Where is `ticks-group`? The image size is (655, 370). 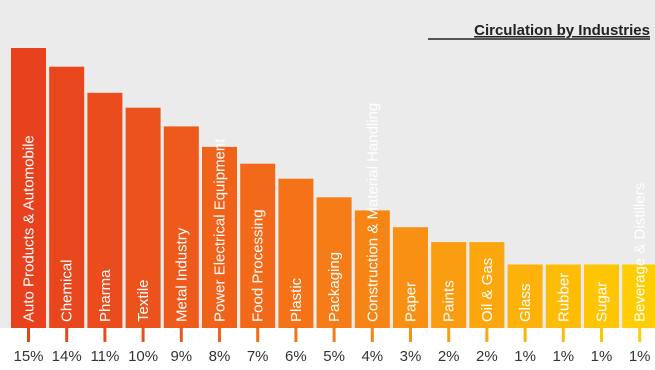 ticks-group is located at coordinates (334, 335).